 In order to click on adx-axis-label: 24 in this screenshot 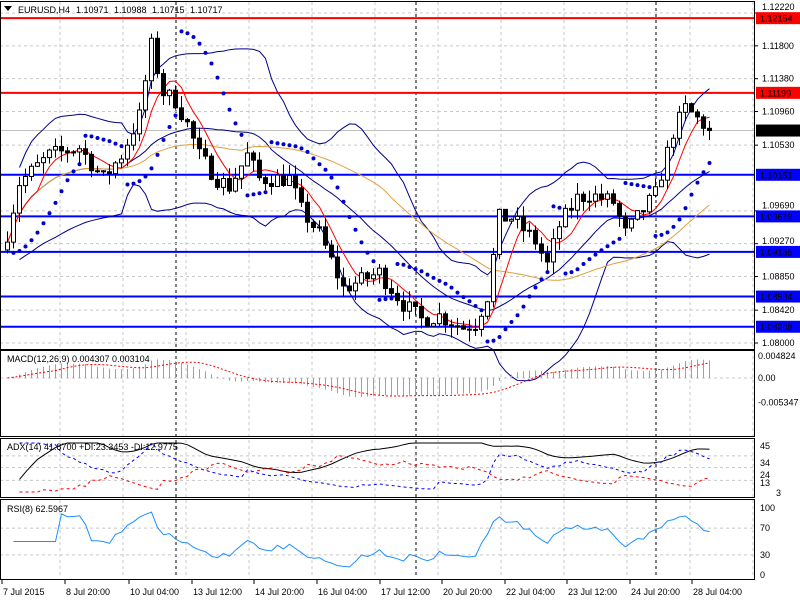, I will do `click(765, 475)`.